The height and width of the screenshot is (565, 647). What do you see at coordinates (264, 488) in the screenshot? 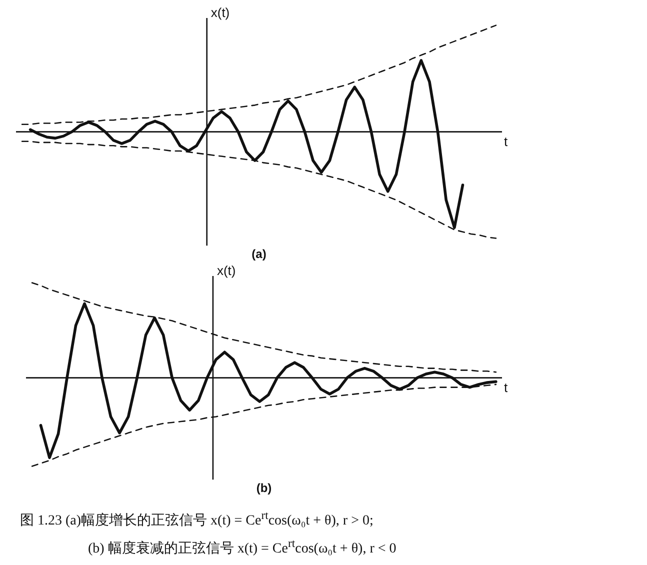
I see `text: (b)` at bounding box center [264, 488].